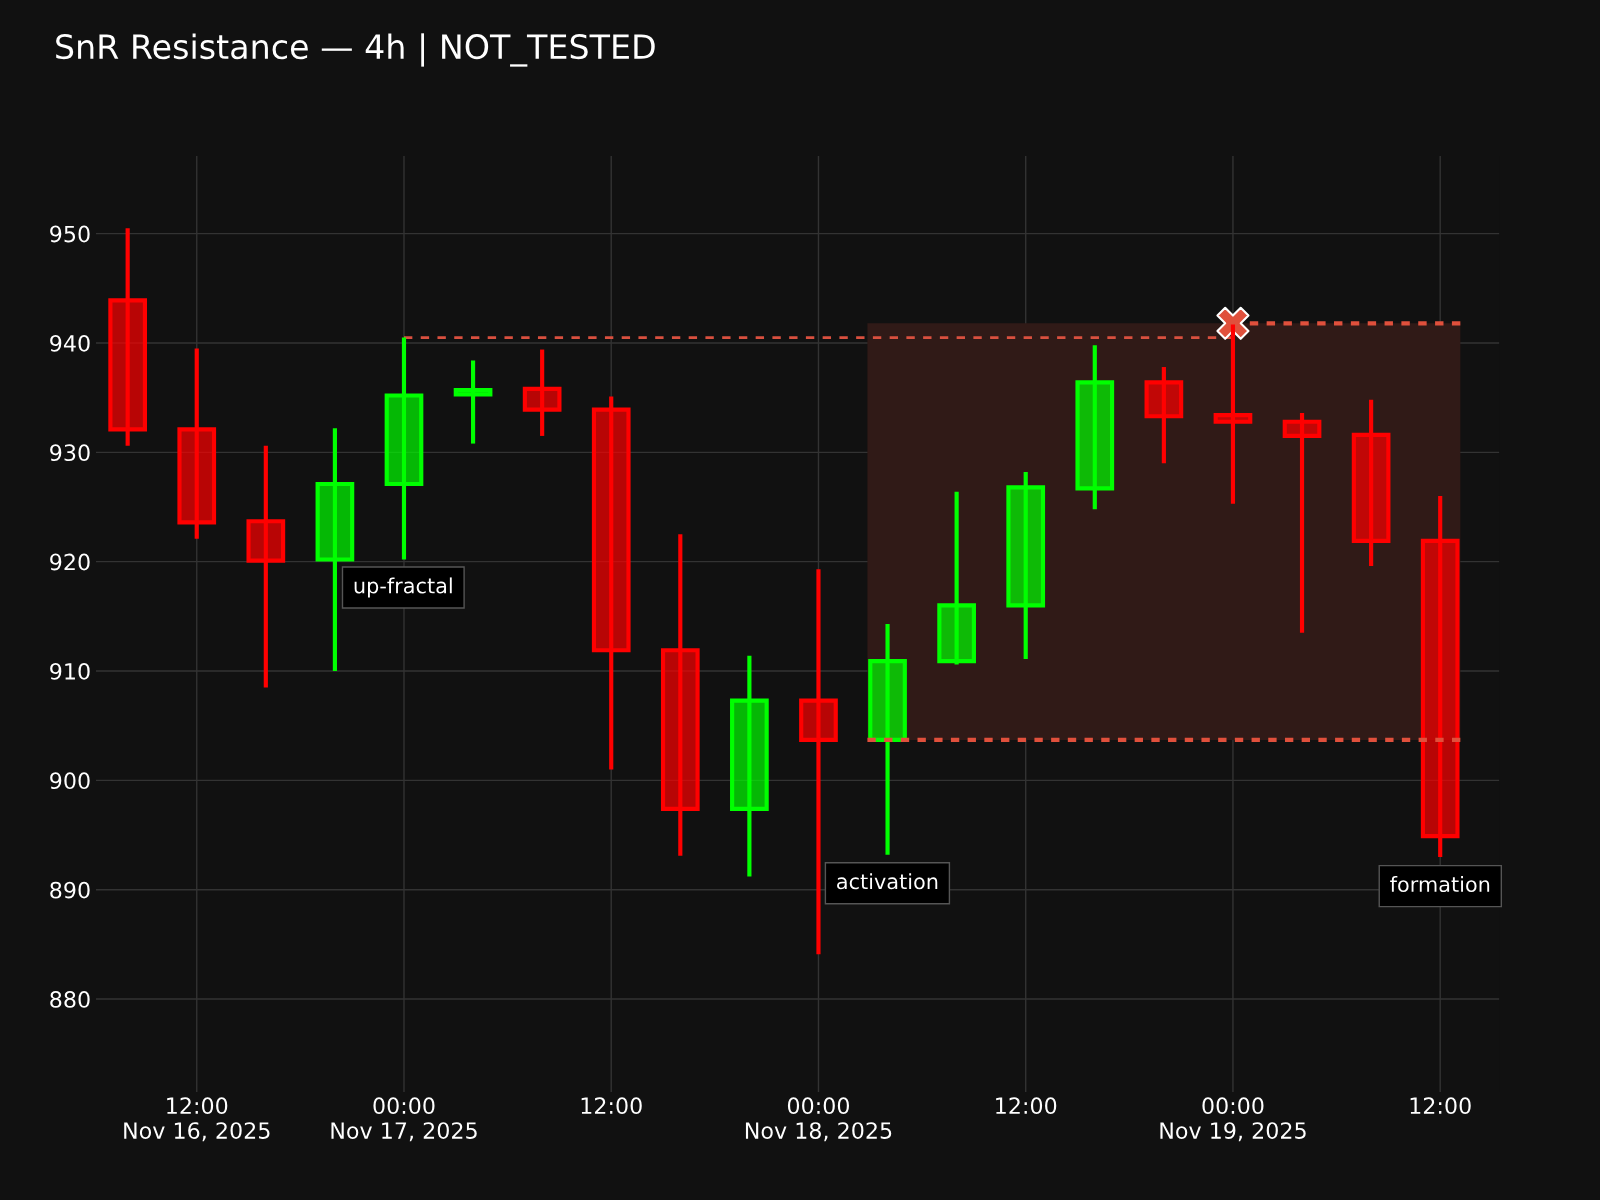 The image size is (1600, 1200). Describe the element at coordinates (70, 234) in the screenshot. I see `y-tick-label: 950` at that location.